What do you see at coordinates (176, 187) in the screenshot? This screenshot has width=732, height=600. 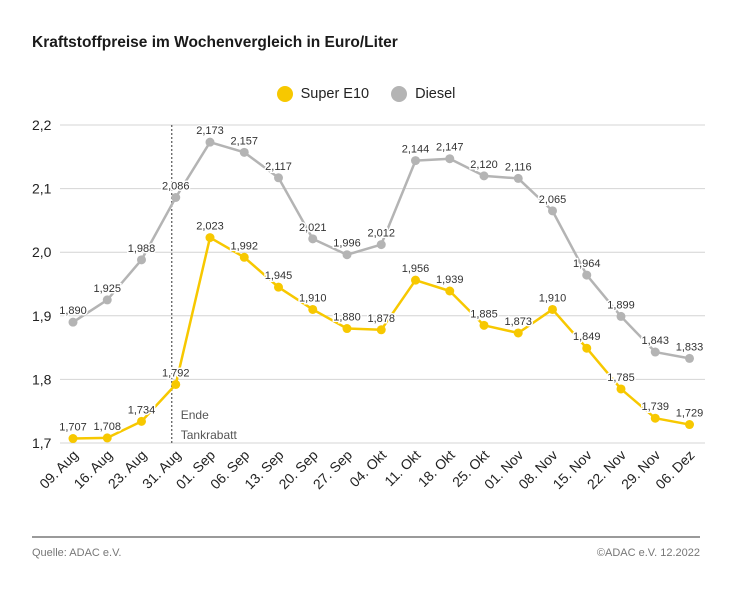 I see `diesel-data-label: 2,086` at bounding box center [176, 187].